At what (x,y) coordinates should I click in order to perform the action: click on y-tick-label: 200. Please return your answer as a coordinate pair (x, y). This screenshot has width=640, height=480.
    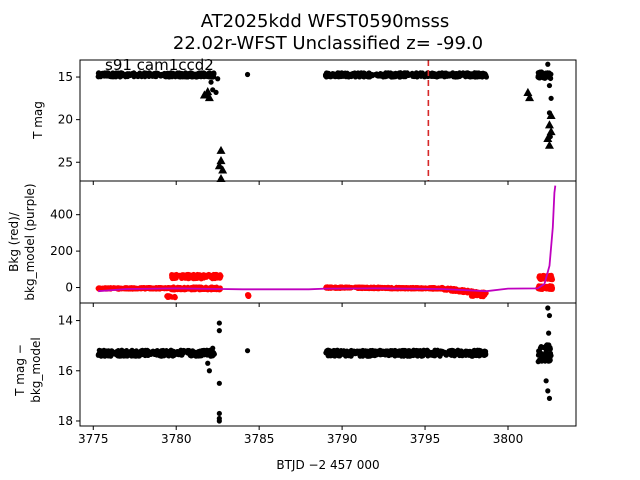
    Looking at the image, I should click on (61, 251).